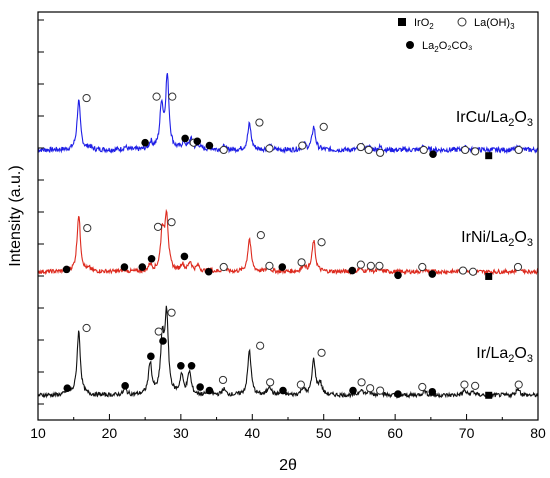 This screenshot has height=478, width=550. What do you see at coordinates (181, 433) in the screenshot?
I see `x-tick-label: 30` at bounding box center [181, 433].